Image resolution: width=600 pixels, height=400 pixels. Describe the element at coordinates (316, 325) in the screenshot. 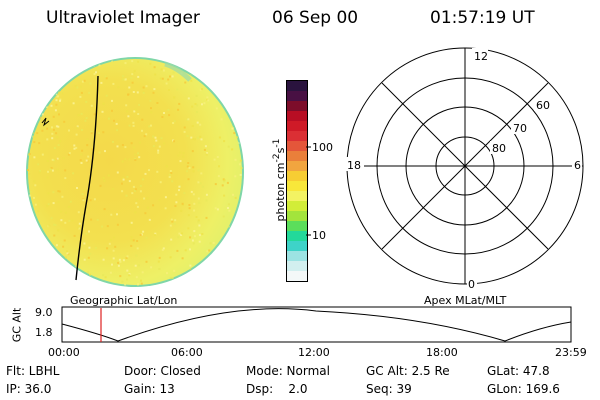

I see `altitude-curve` at that location.